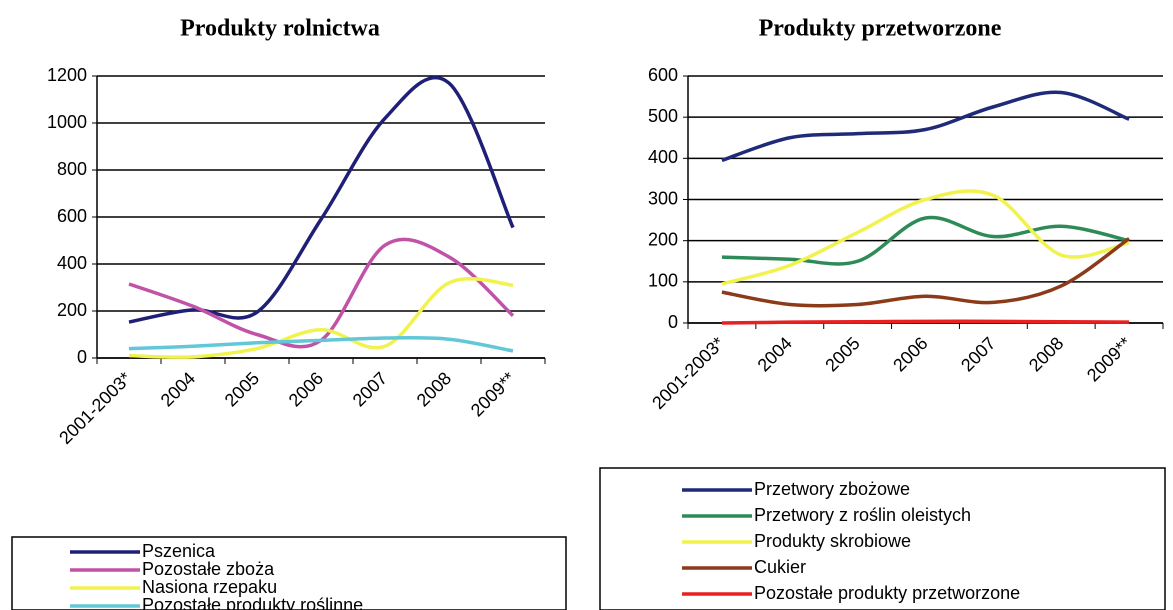 The width and height of the screenshot is (1173, 610). Describe the element at coordinates (887, 593) in the screenshot. I see `legend-label: Pozostałe produkty przetworzone` at that location.